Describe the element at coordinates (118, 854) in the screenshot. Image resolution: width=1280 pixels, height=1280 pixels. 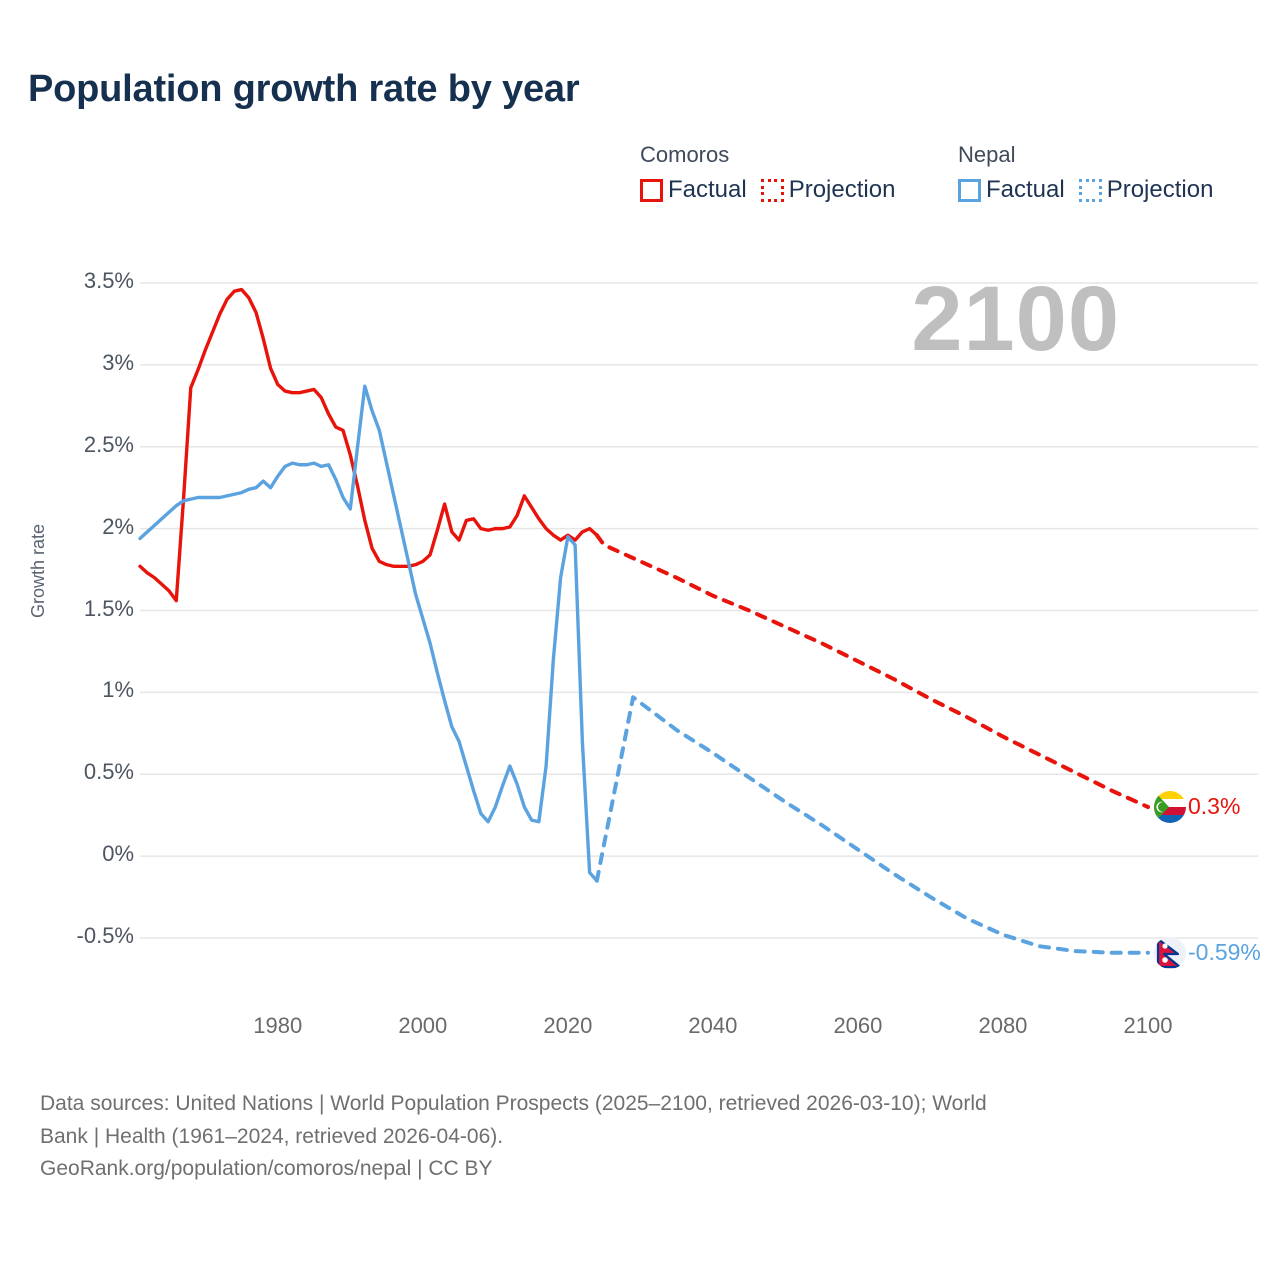
I see `y-tick-label: 0%` at that location.